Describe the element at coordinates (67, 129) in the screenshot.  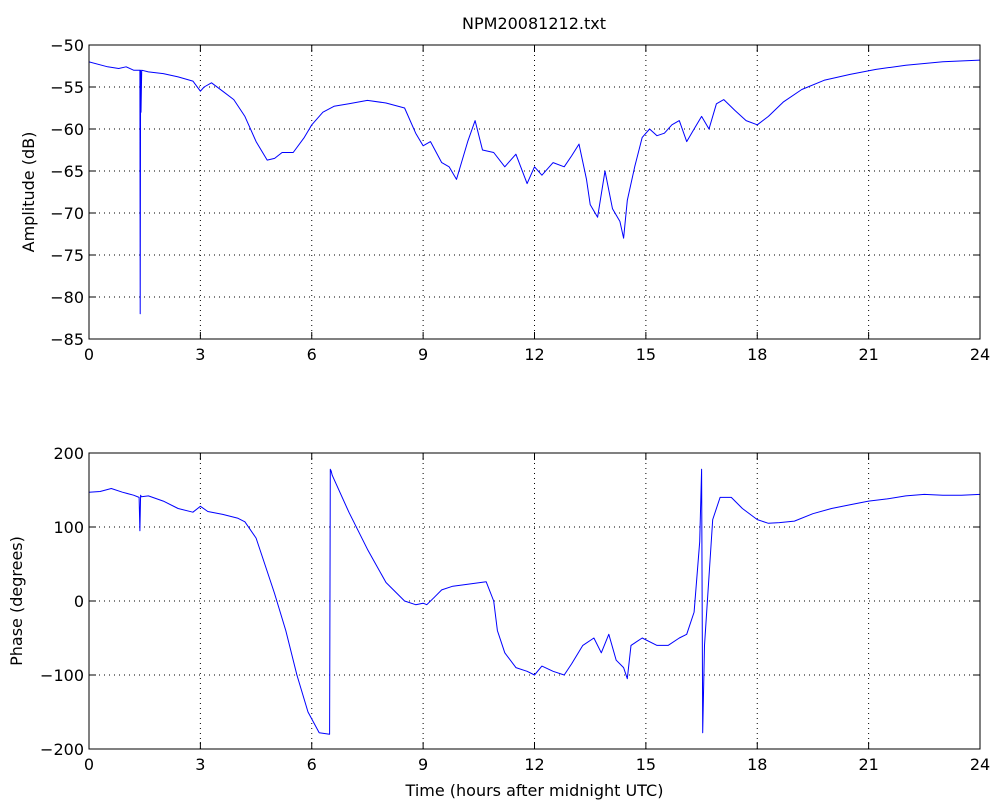
I see `amplitude-y-tick-label: −60` at that location.